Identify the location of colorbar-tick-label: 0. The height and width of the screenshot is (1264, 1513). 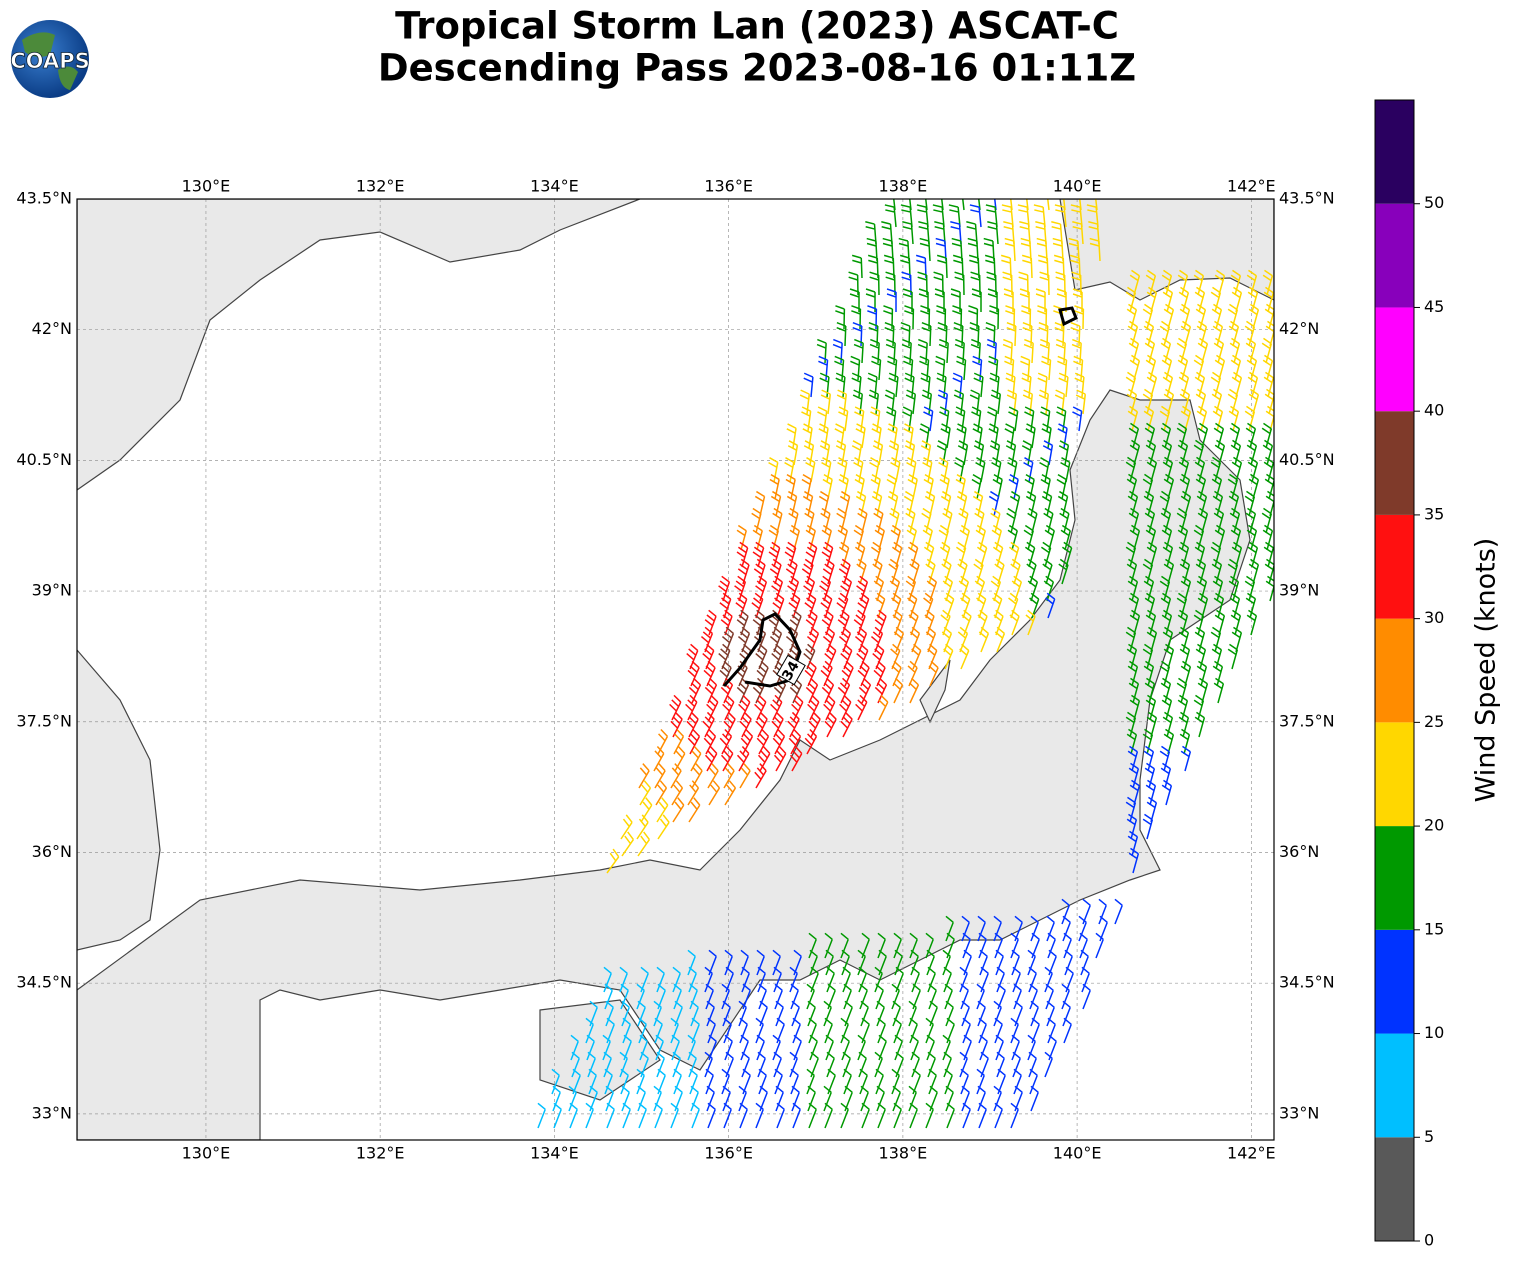
(1429, 1240).